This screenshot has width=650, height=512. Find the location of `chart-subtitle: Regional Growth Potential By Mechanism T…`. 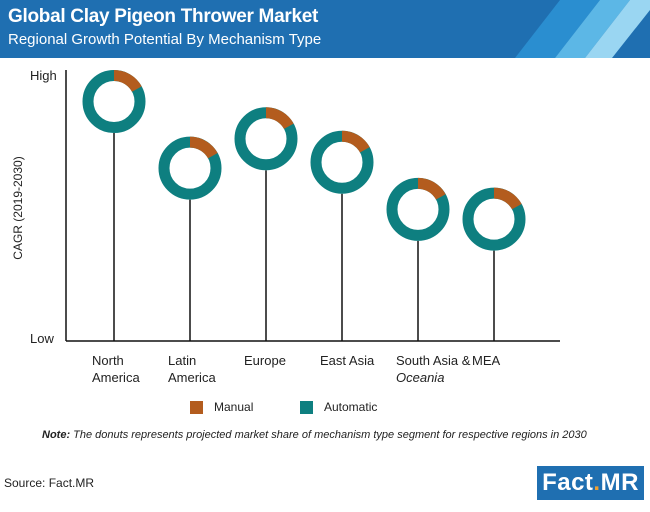

chart-subtitle: Regional Growth Potential By Mechanism T… is located at coordinates (165, 39).